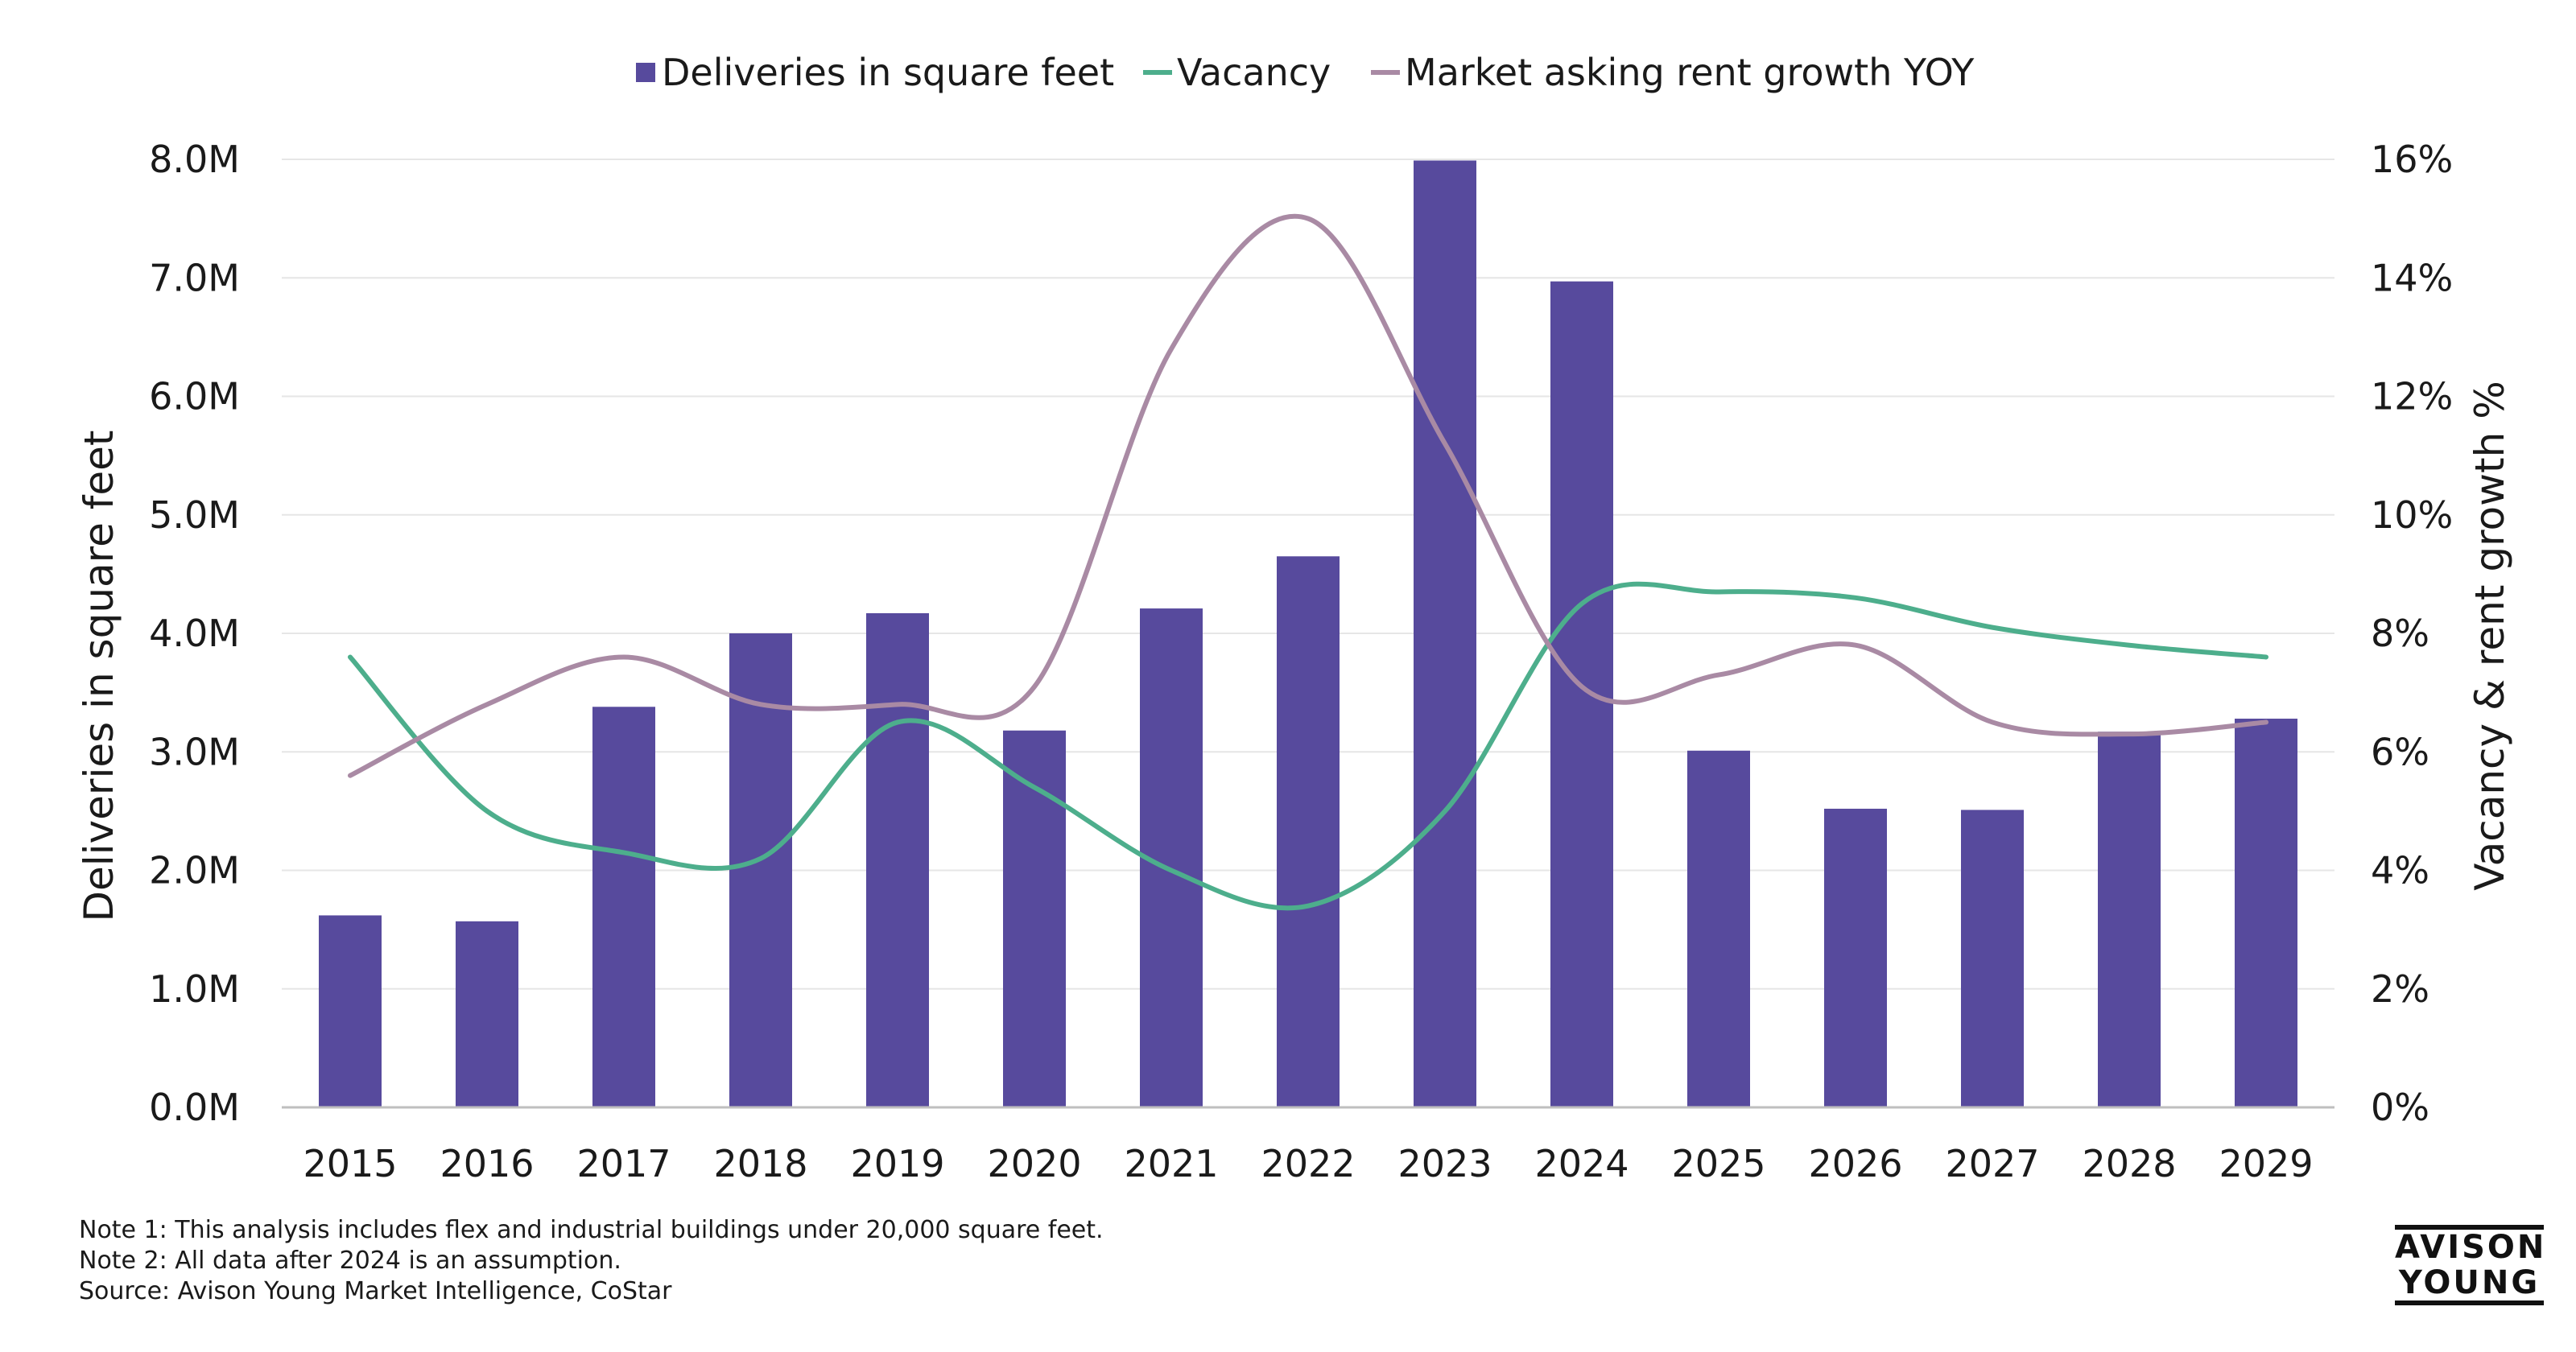 The image size is (2576, 1352). Describe the element at coordinates (1581, 1163) in the screenshot. I see `x-tick-label: 2024` at that location.